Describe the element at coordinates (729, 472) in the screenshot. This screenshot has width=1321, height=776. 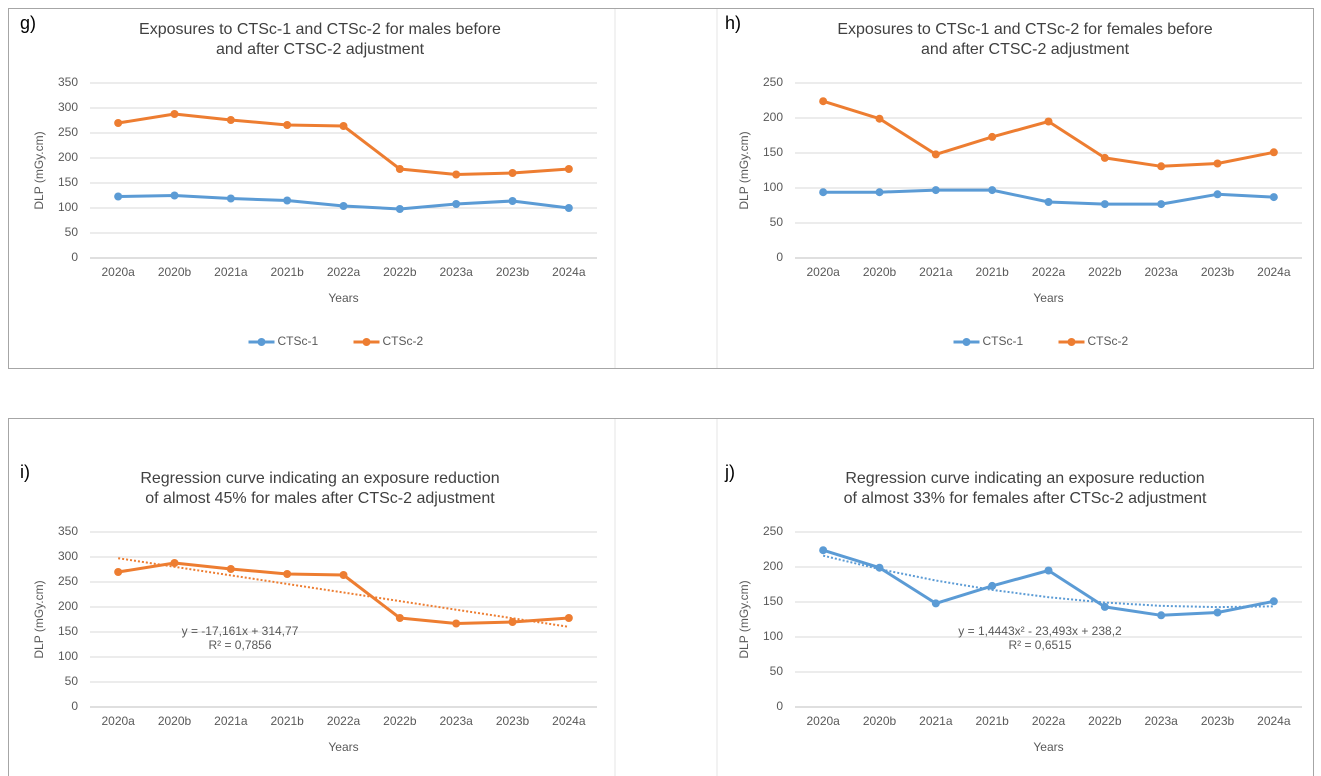
I see `panel-label: j)` at that location.